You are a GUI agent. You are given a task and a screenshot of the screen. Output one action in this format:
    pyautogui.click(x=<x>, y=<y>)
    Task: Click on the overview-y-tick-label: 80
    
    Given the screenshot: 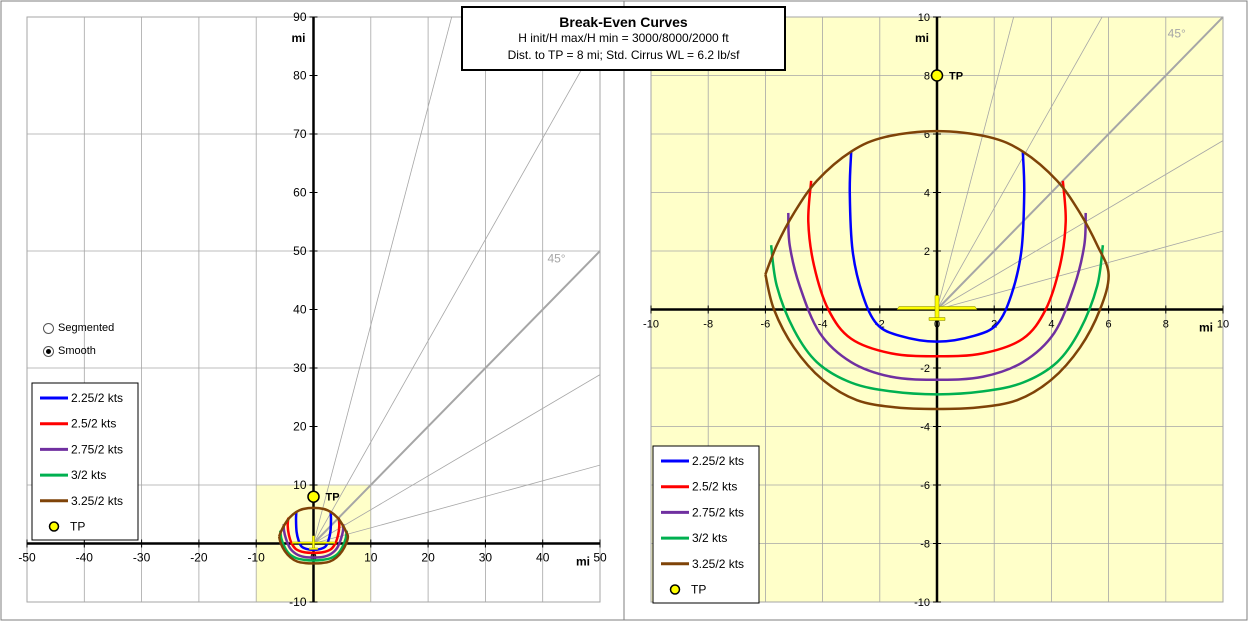 What is the action you would take?
    pyautogui.click(x=300, y=76)
    